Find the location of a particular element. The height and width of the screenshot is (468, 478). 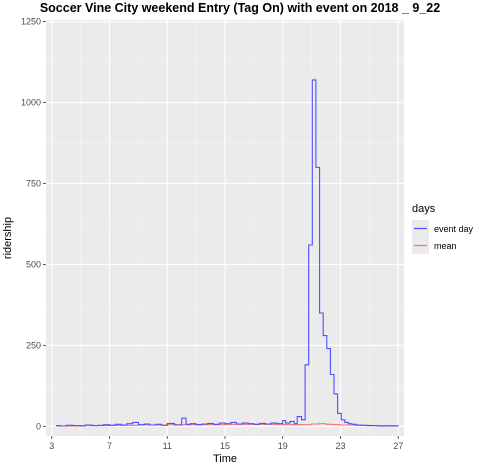

y-tick-label: 1250 is located at coordinates (31, 22).